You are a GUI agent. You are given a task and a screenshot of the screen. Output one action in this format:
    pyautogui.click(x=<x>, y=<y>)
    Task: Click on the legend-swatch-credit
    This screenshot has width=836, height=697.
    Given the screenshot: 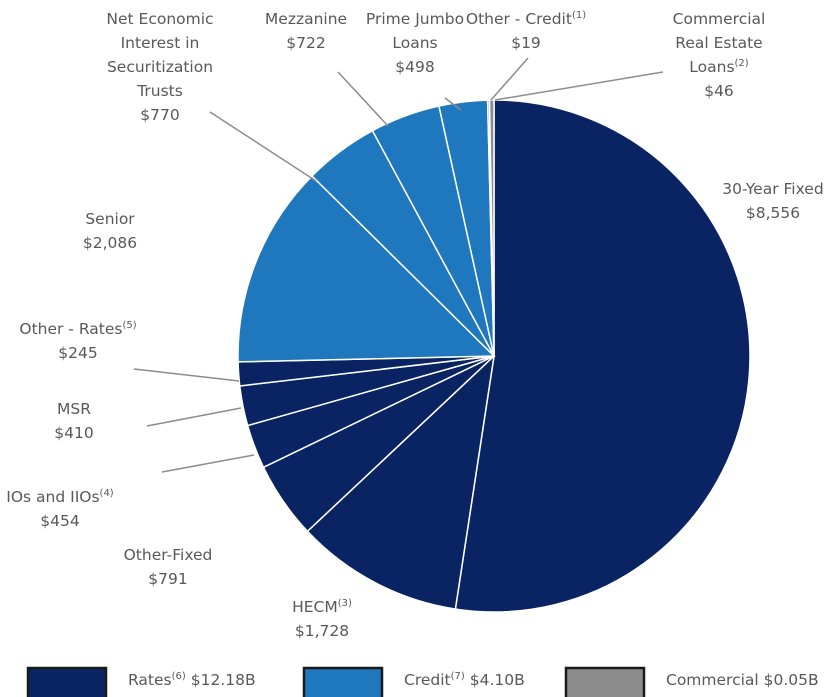 What is the action you would take?
    pyautogui.click(x=343, y=681)
    